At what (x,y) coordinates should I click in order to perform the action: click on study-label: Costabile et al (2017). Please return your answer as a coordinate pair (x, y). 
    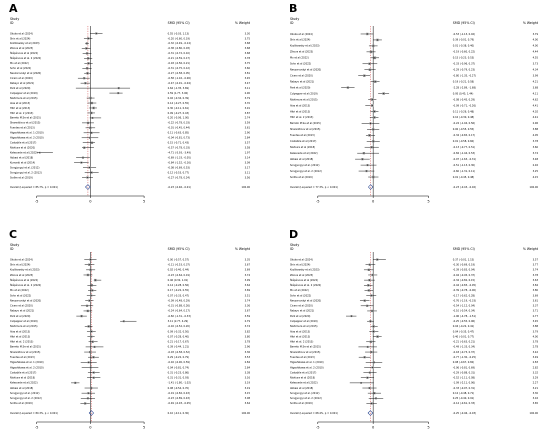
    Looking at the image, I should click on (23, 143).